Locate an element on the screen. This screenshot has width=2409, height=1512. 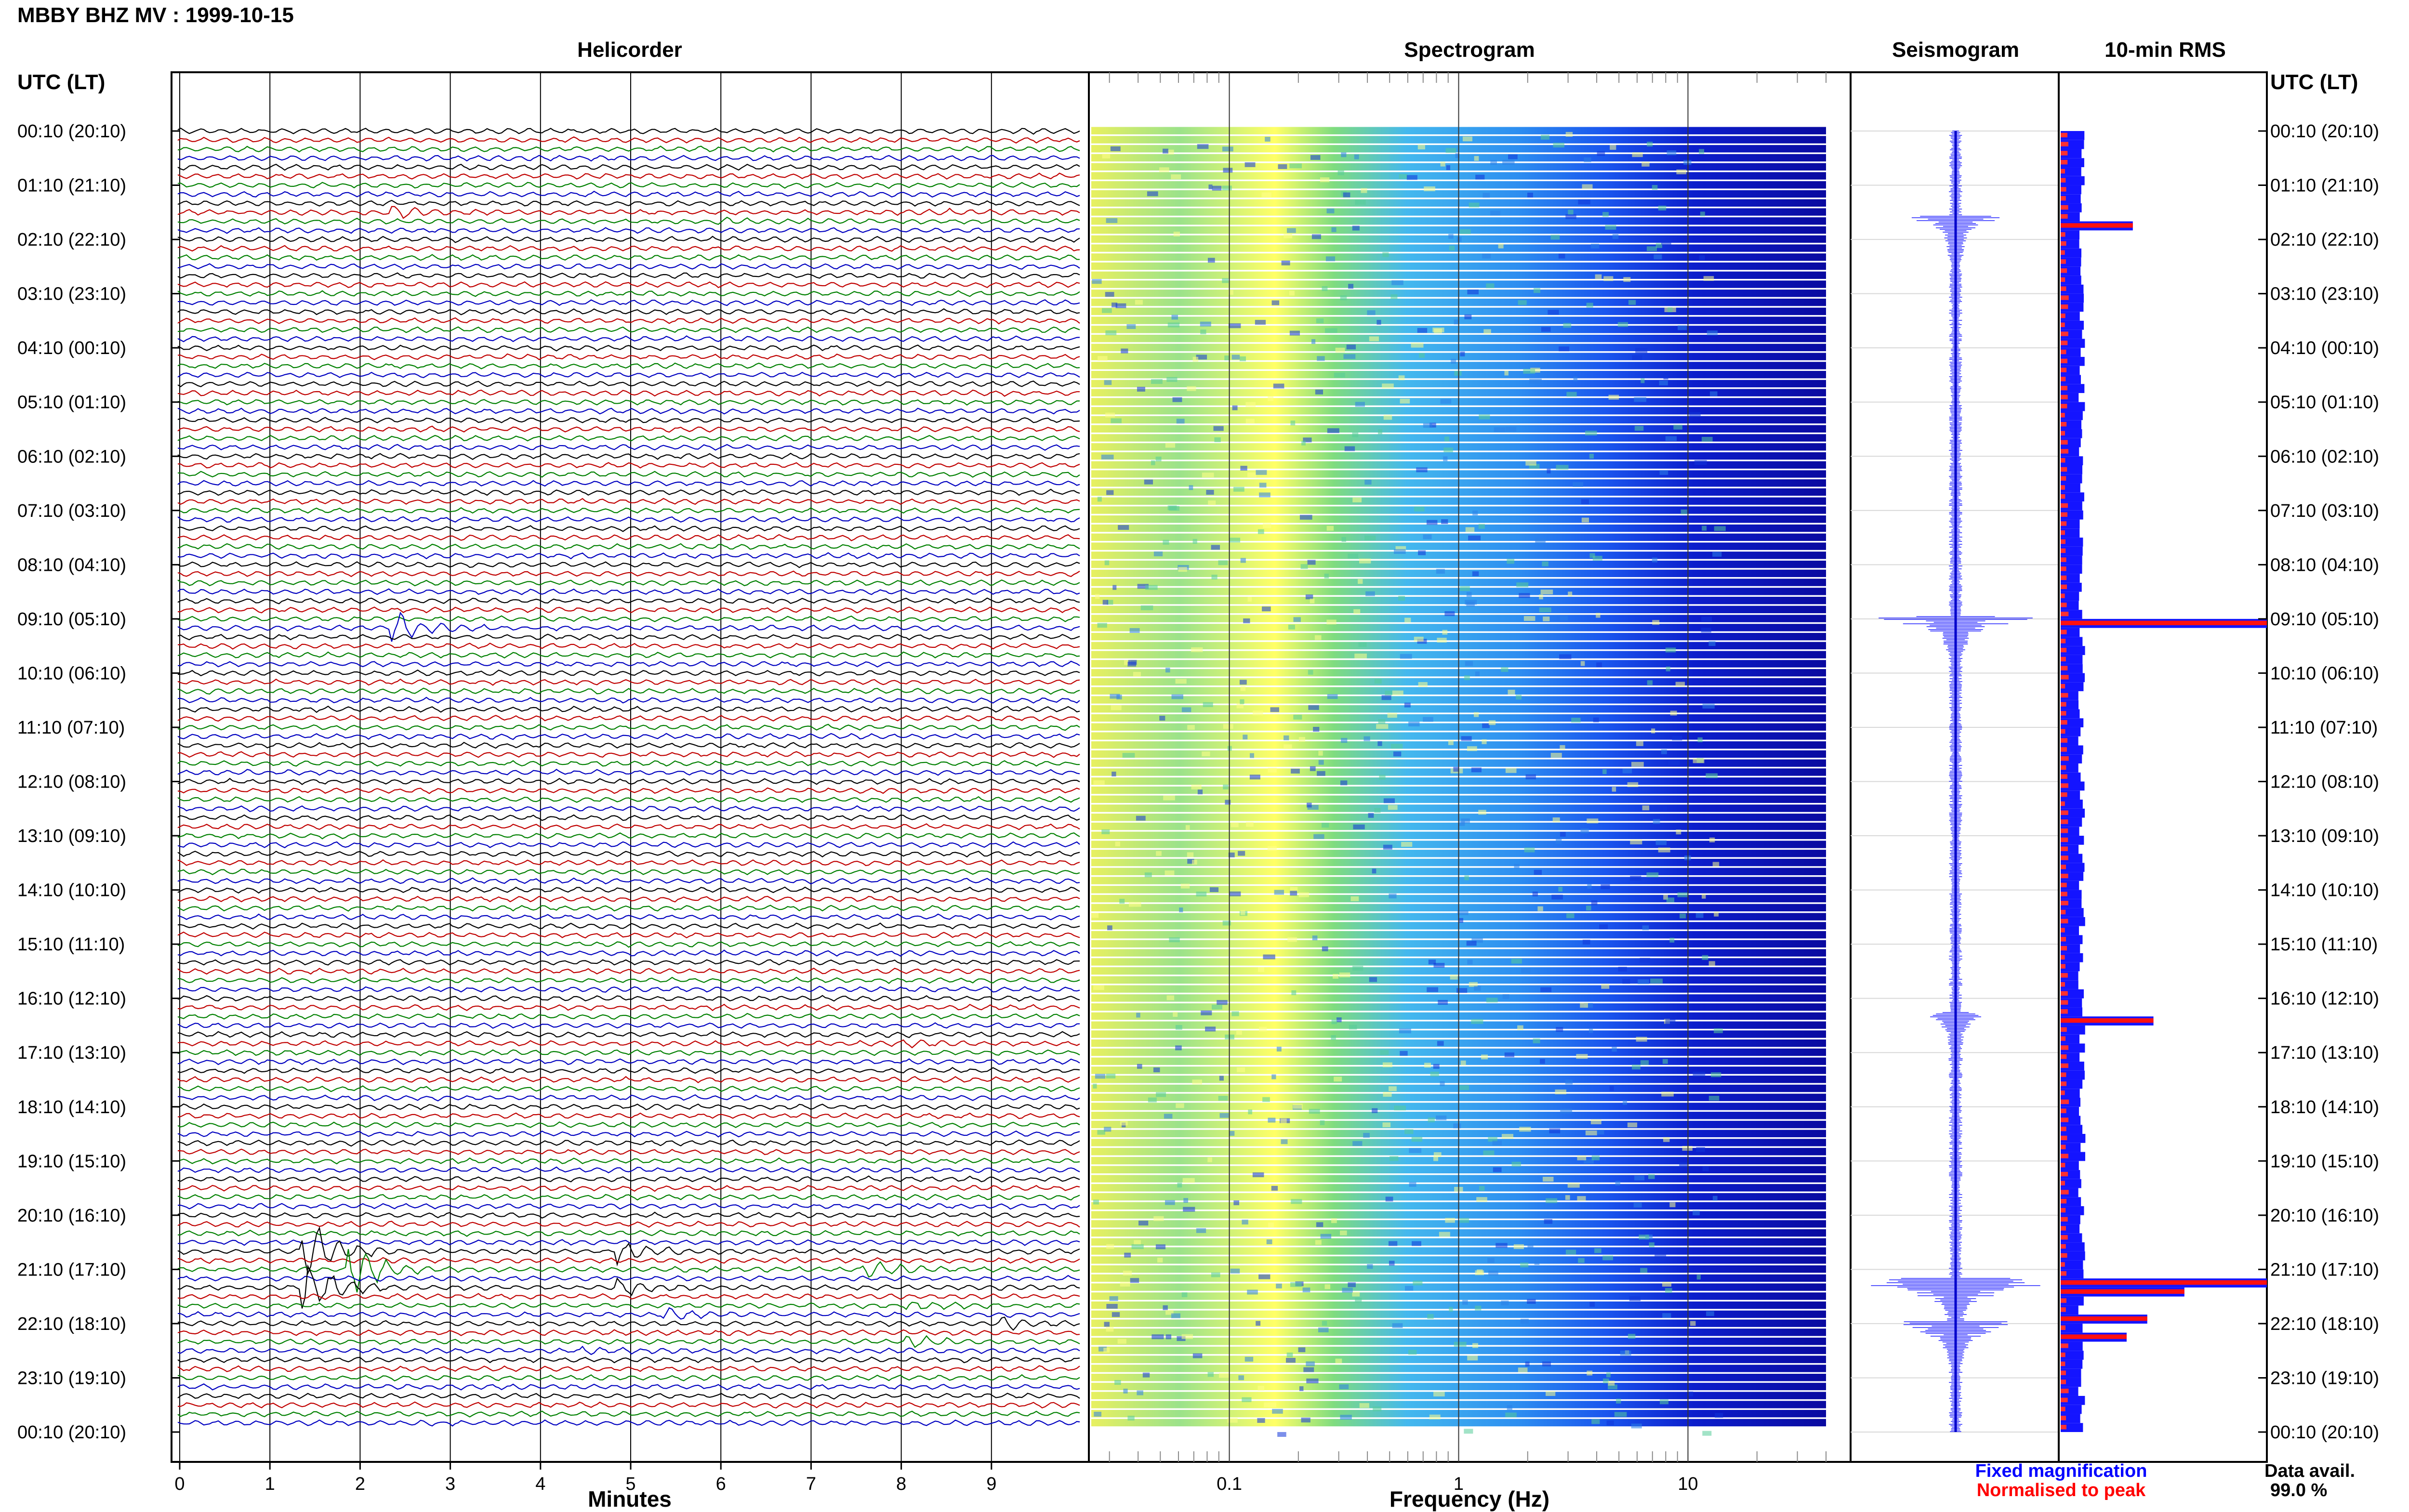
minute-tick-label: 6 is located at coordinates (721, 1484).